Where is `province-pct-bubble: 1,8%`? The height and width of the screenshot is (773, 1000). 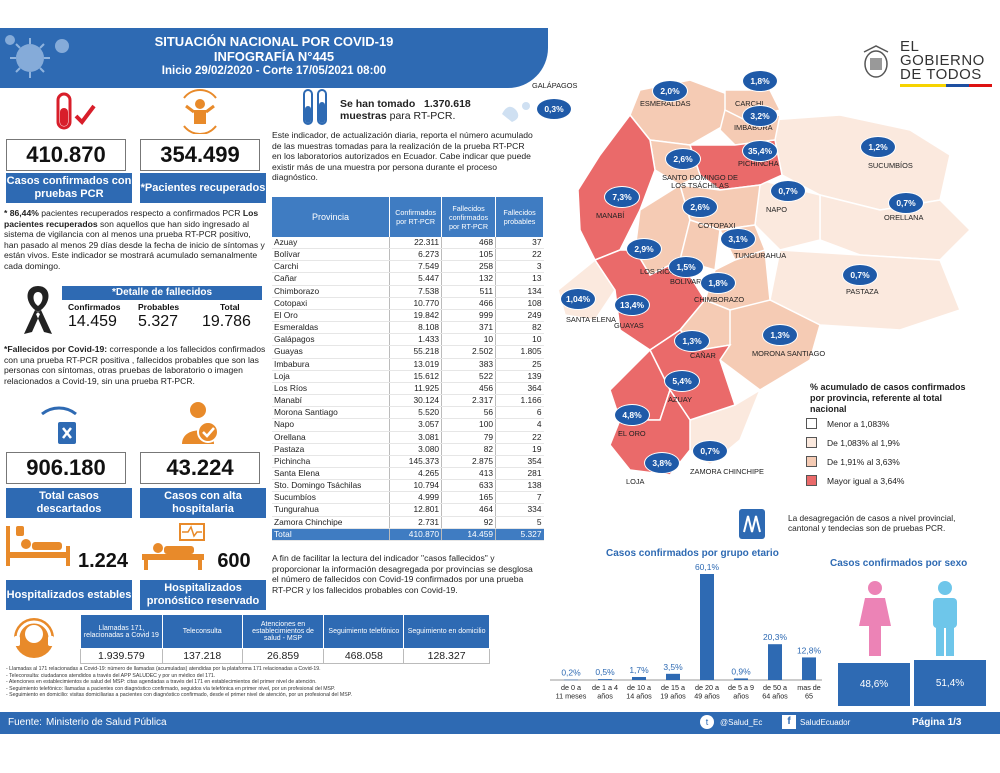
province-pct-bubble: 1,8% is located at coordinates (760, 81).